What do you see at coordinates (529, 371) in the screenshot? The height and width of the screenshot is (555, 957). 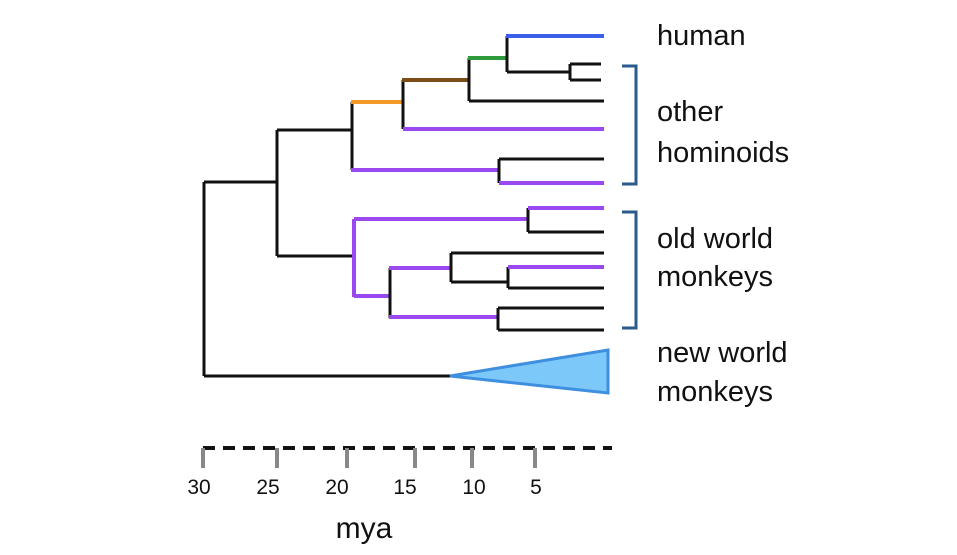 I see `collapsed-clade` at bounding box center [529, 371].